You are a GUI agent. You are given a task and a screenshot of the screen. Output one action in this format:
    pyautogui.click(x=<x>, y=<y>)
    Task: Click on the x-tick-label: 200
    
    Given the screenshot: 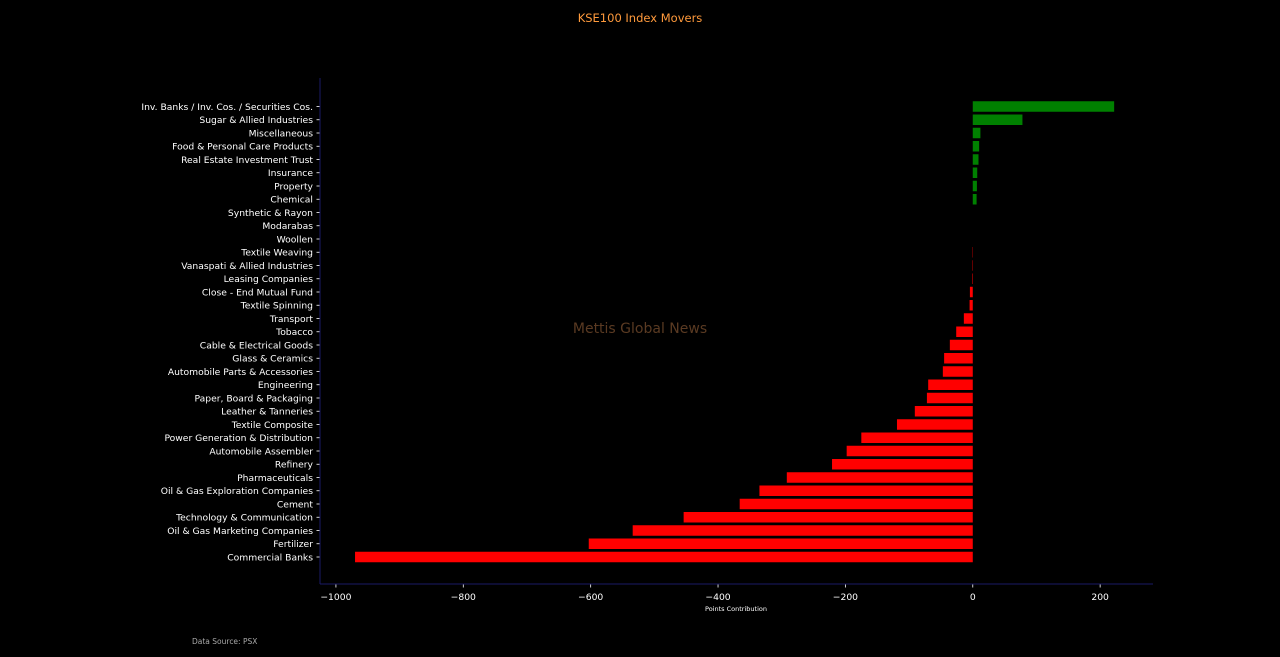 What is the action you would take?
    pyautogui.click(x=1100, y=597)
    